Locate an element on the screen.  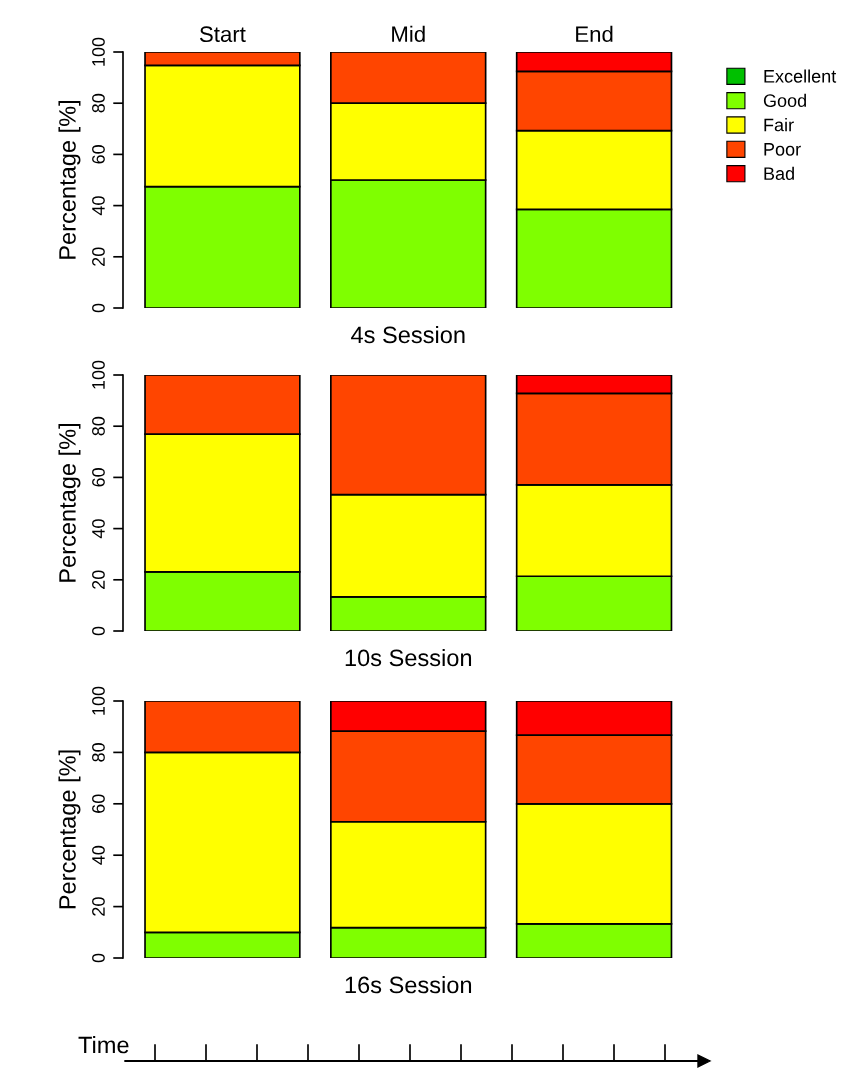
legend-label: Excellent is located at coordinates (800, 76).